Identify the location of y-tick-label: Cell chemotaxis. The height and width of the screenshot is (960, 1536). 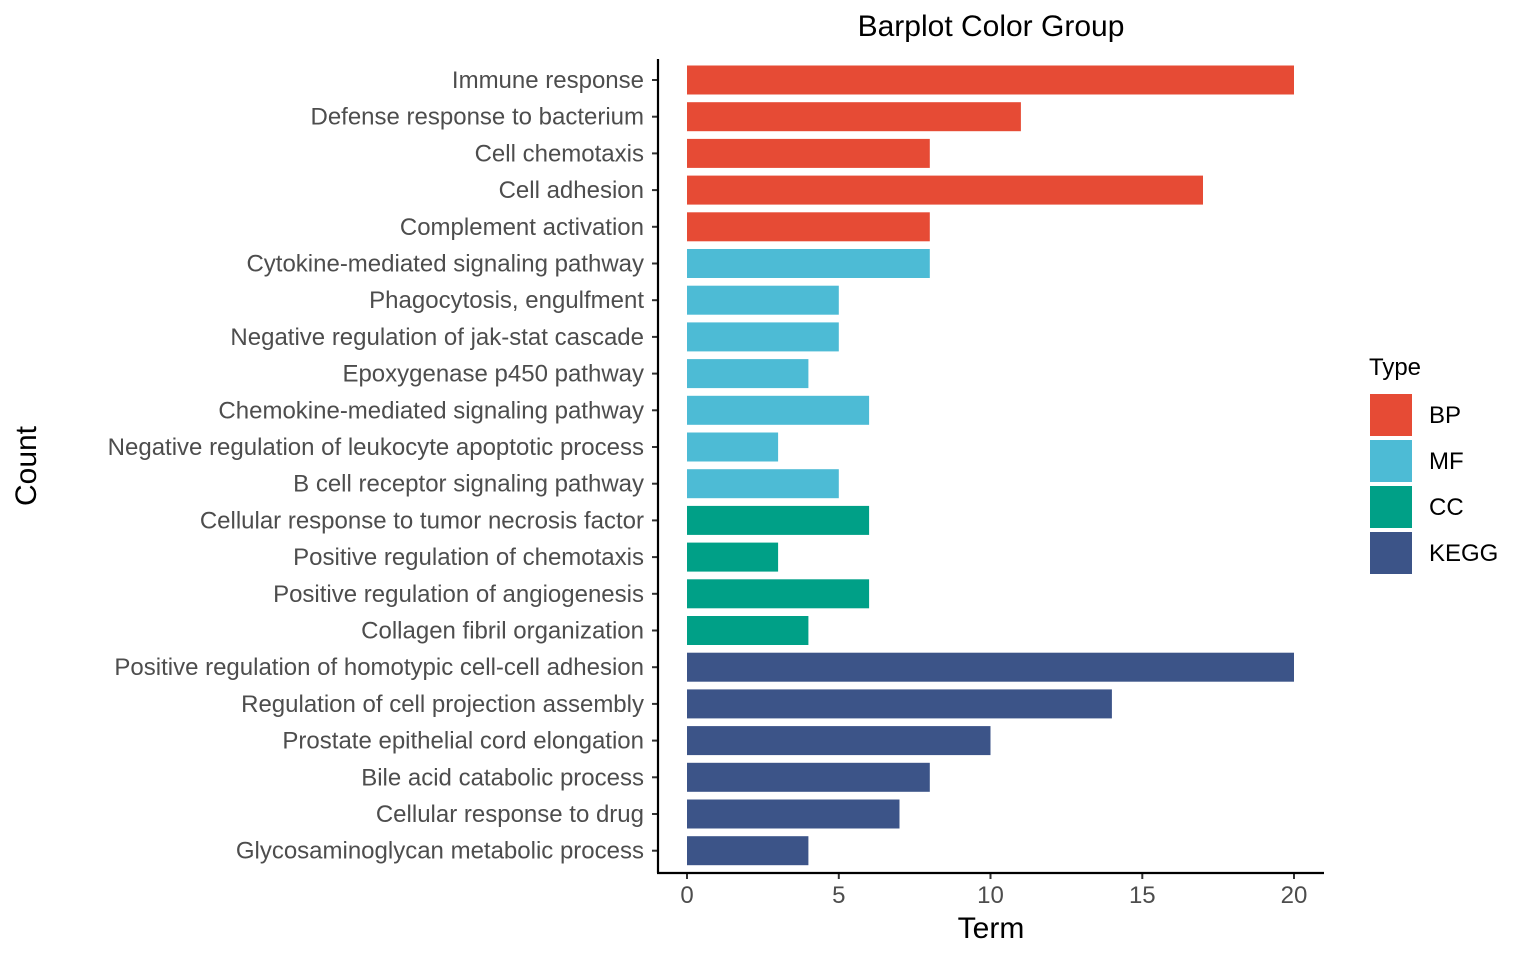
(559, 153).